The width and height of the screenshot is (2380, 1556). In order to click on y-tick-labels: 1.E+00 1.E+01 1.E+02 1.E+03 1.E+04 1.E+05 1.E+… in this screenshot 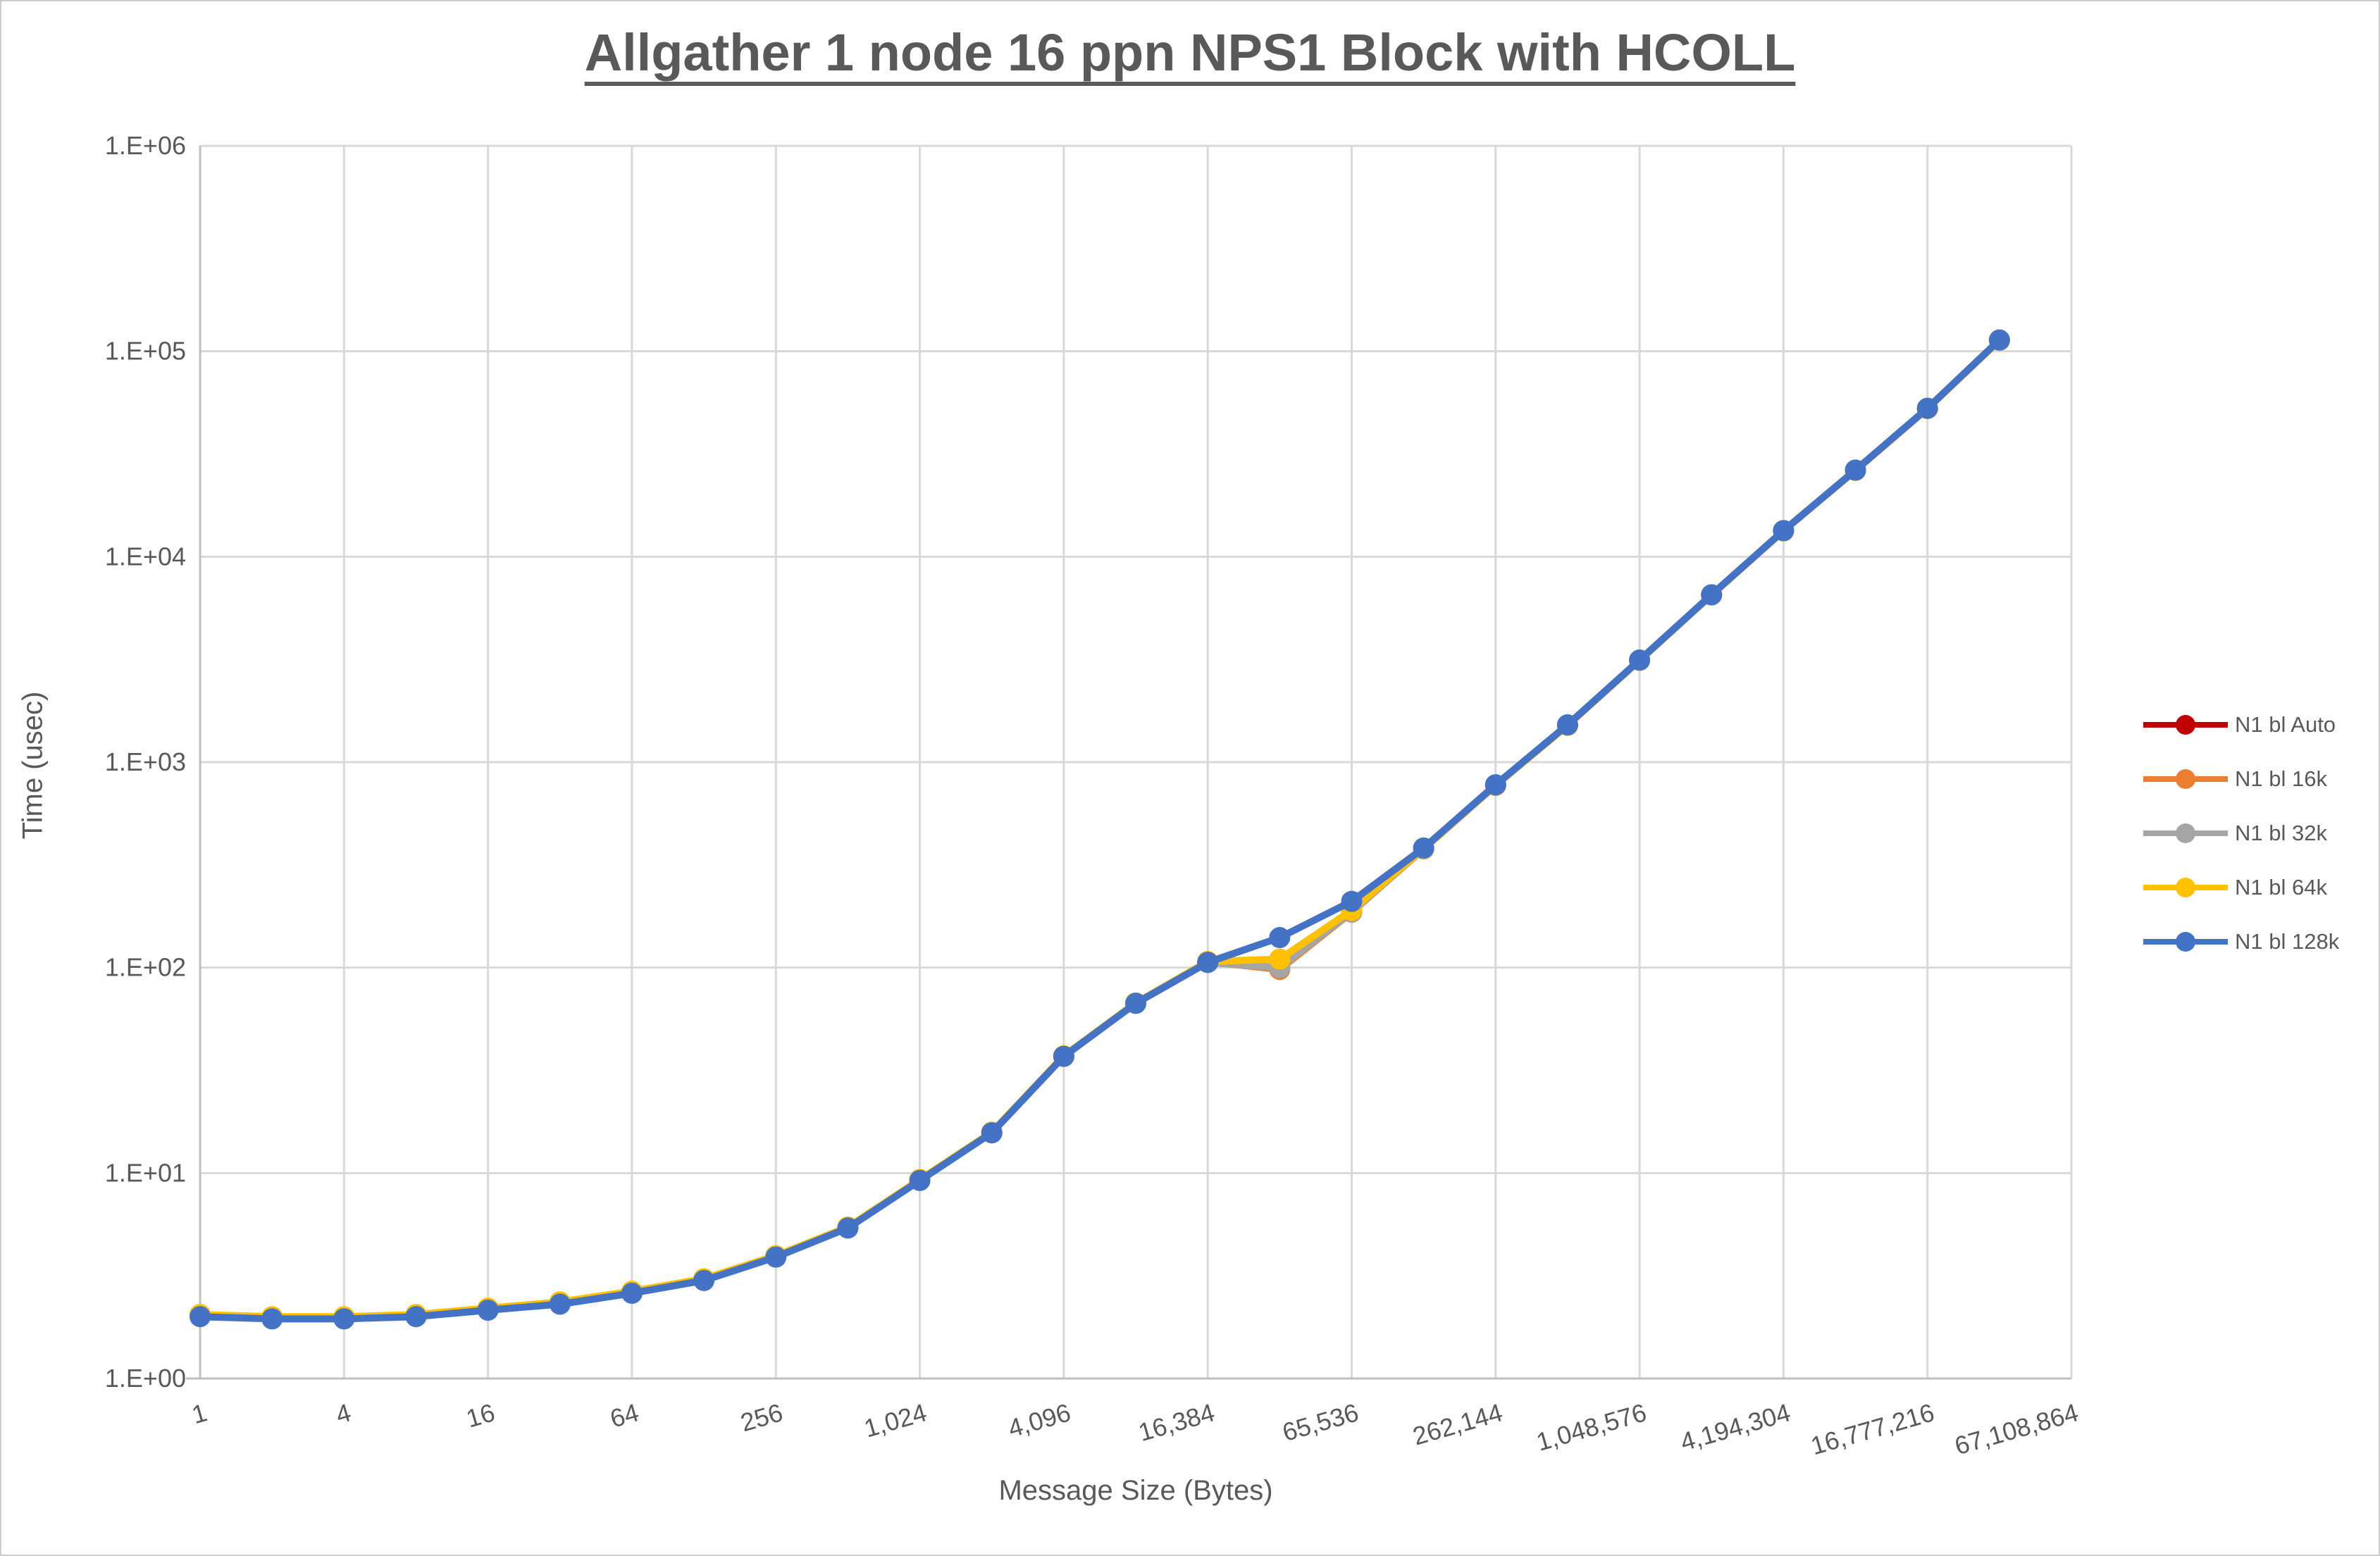, I will do `click(145, 762)`.